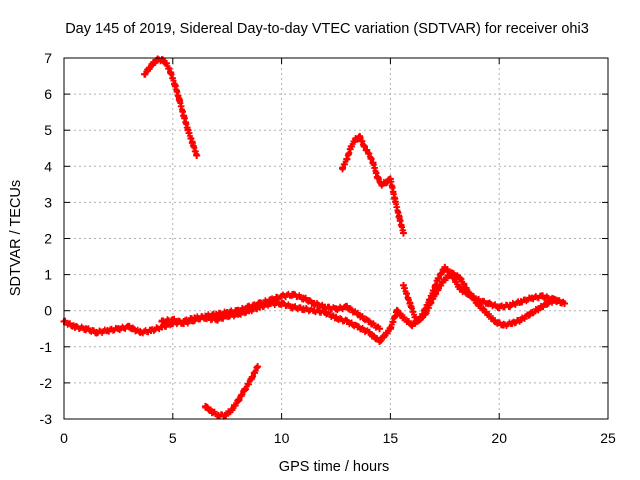 This screenshot has height=480, width=640. What do you see at coordinates (16, 238) in the screenshot?
I see `y-axis-label: SDTVAR / TECUs` at bounding box center [16, 238].